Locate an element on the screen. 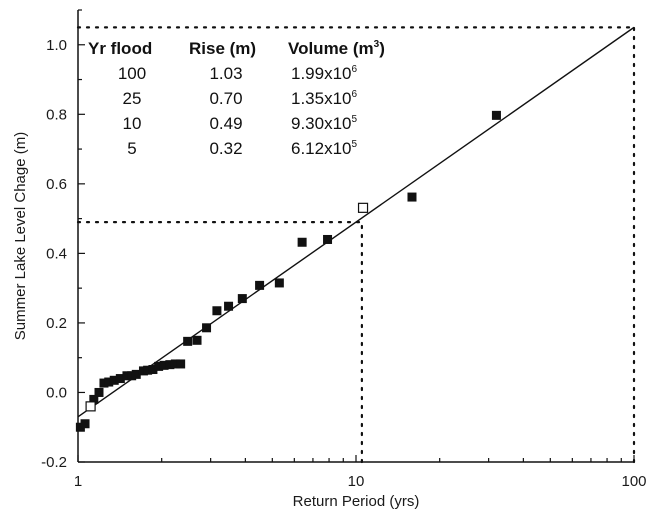 This screenshot has height=515, width=661. y-tick-label: 0.2 is located at coordinates (56, 323).